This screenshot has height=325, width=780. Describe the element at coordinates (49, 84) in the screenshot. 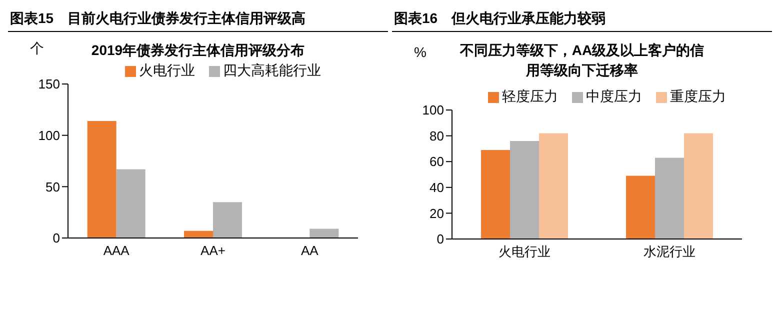

I see `y-tick-label: 150` at that location.